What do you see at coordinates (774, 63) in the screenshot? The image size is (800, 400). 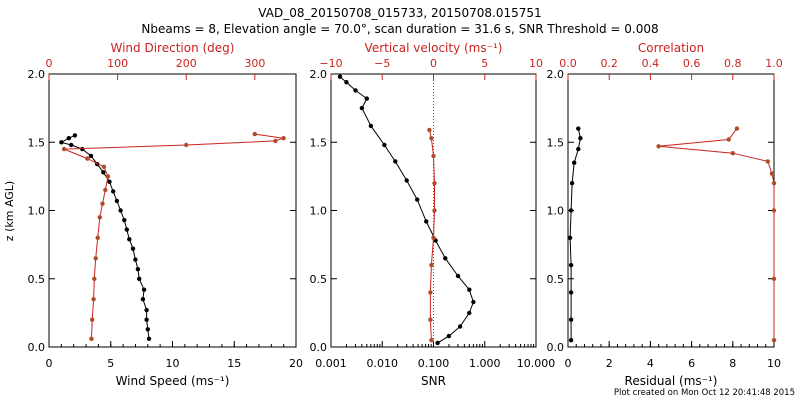 I see `chart-3-top-tick-label: 1.0` at bounding box center [774, 63].